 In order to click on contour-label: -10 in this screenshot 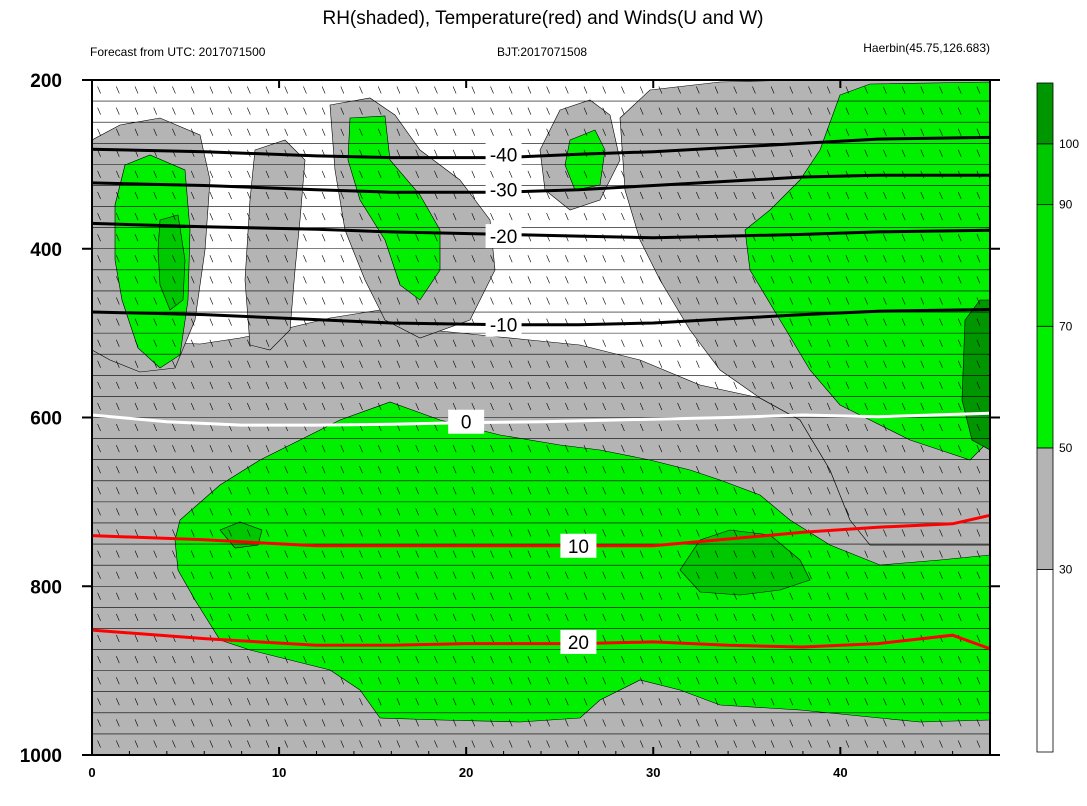, I will do `click(503, 326)`.